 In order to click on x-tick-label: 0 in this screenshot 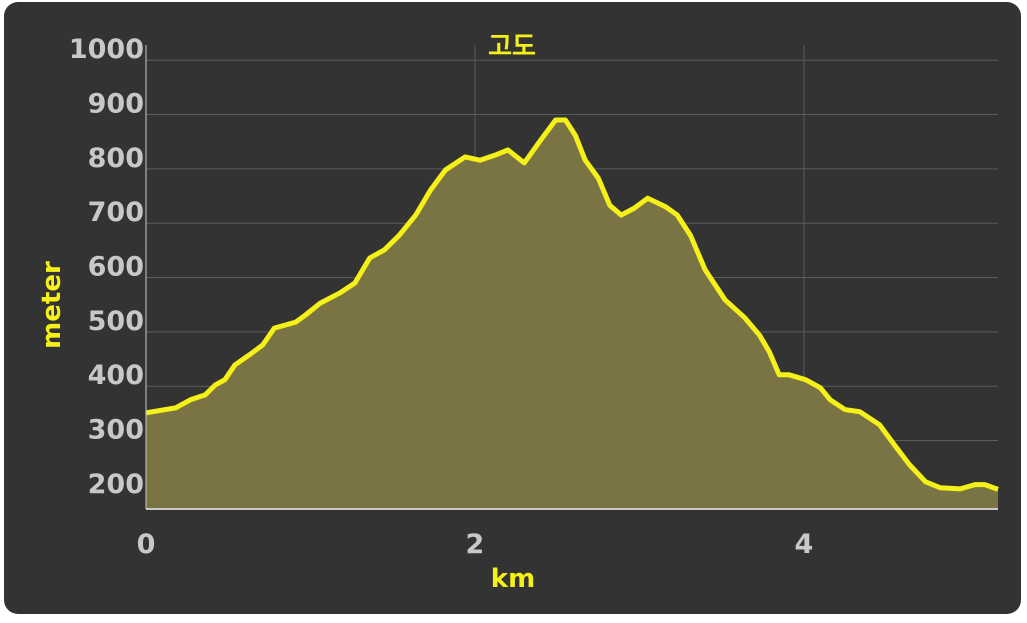, I will do `click(146, 544)`.